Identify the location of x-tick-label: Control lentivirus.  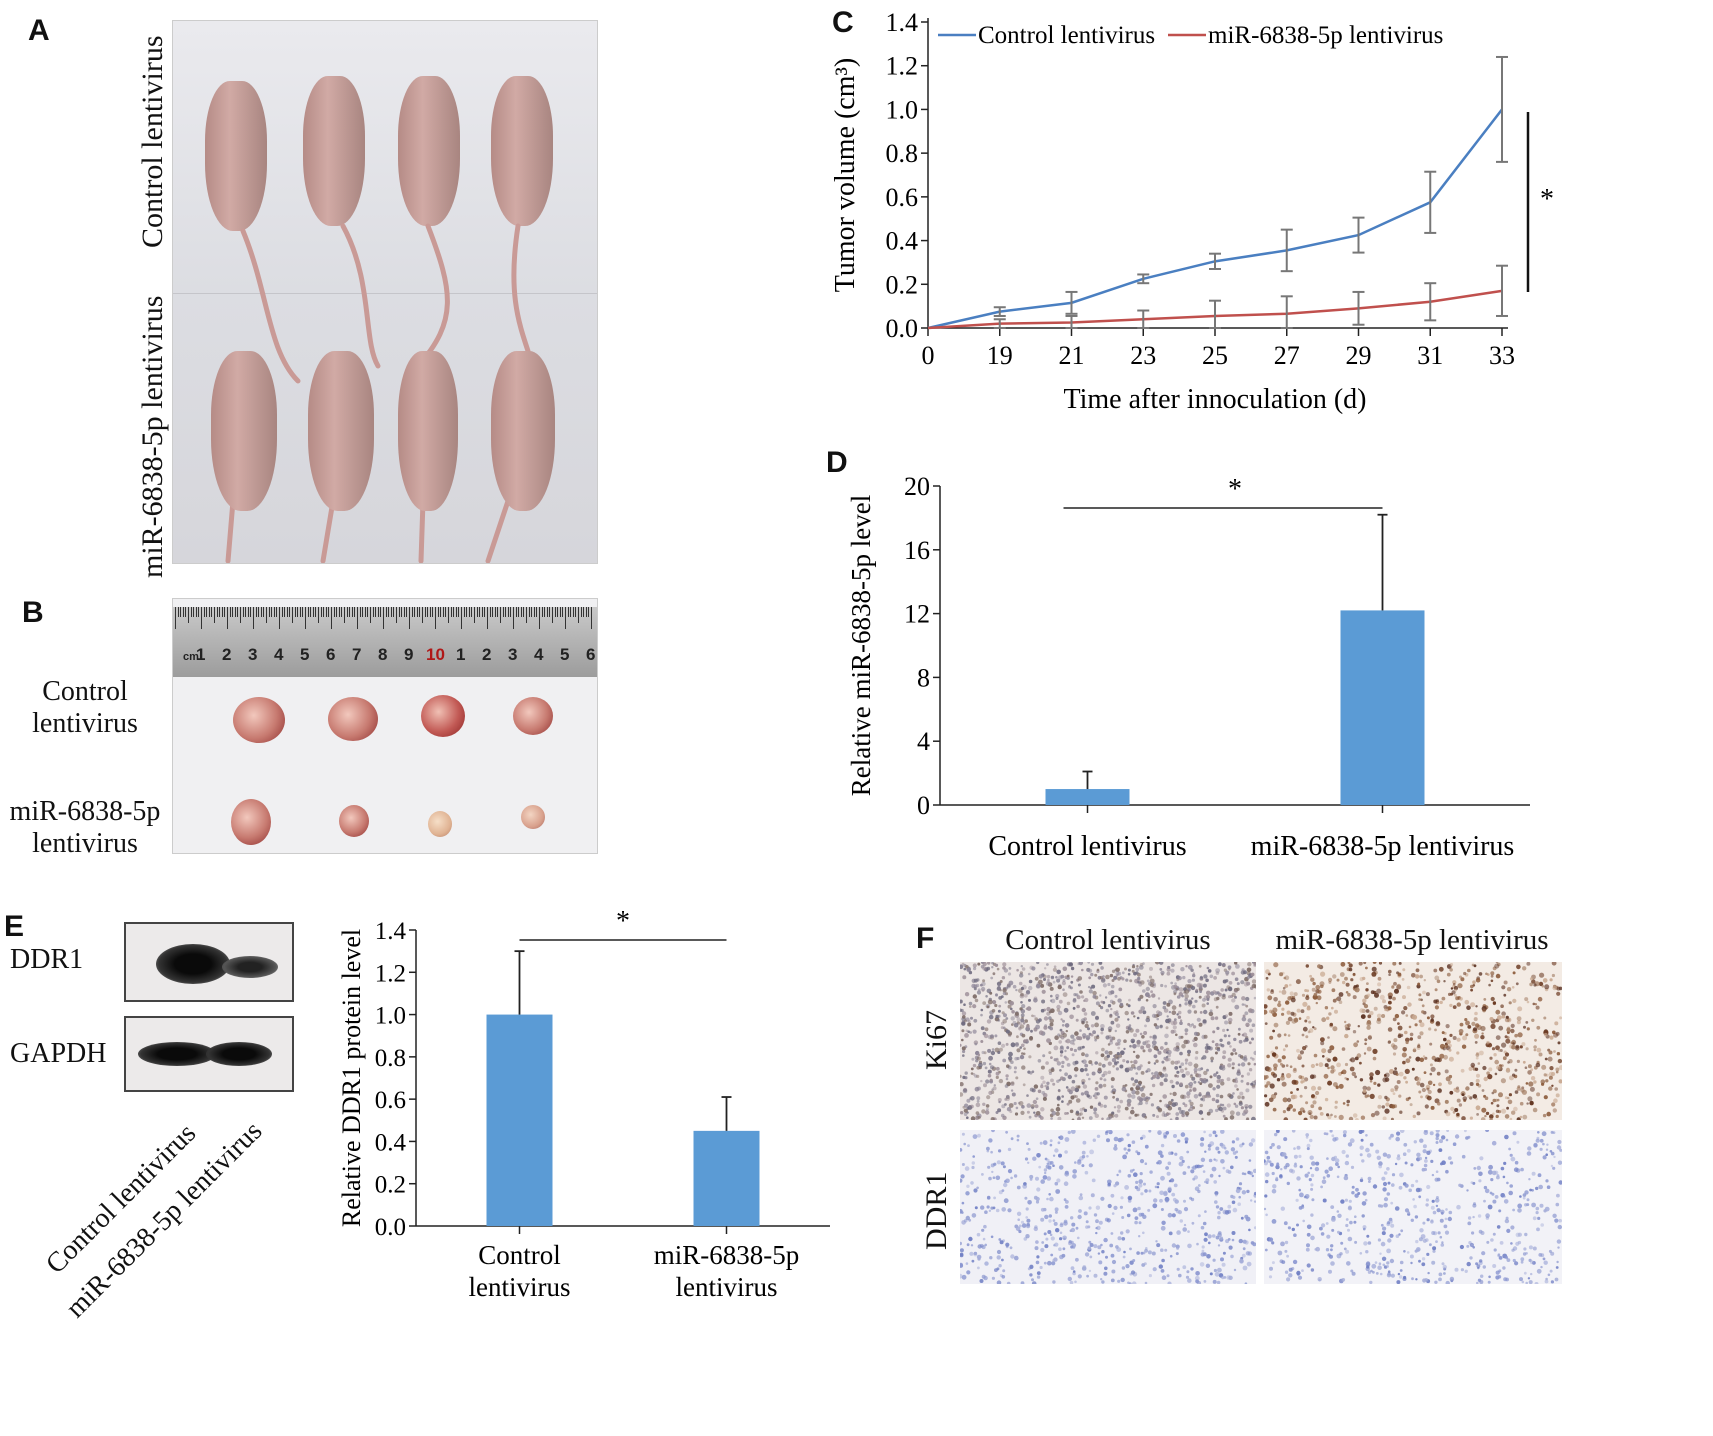
(1087, 846).